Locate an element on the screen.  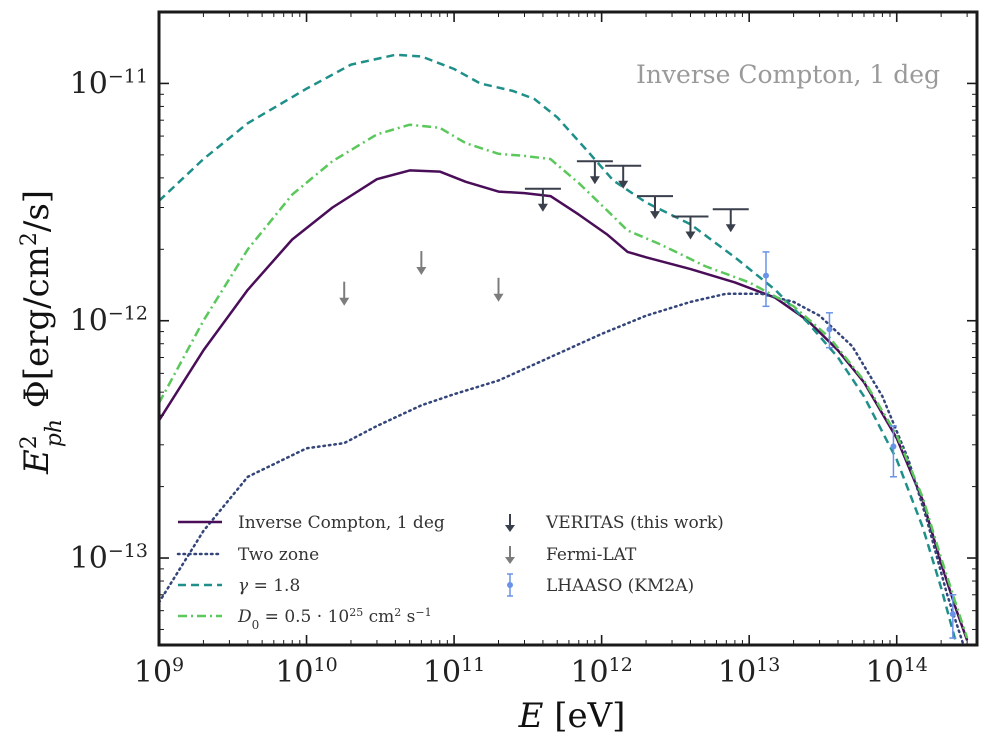
legend-label-veritas: VERITAS (this work) is located at coordinates (634, 523).